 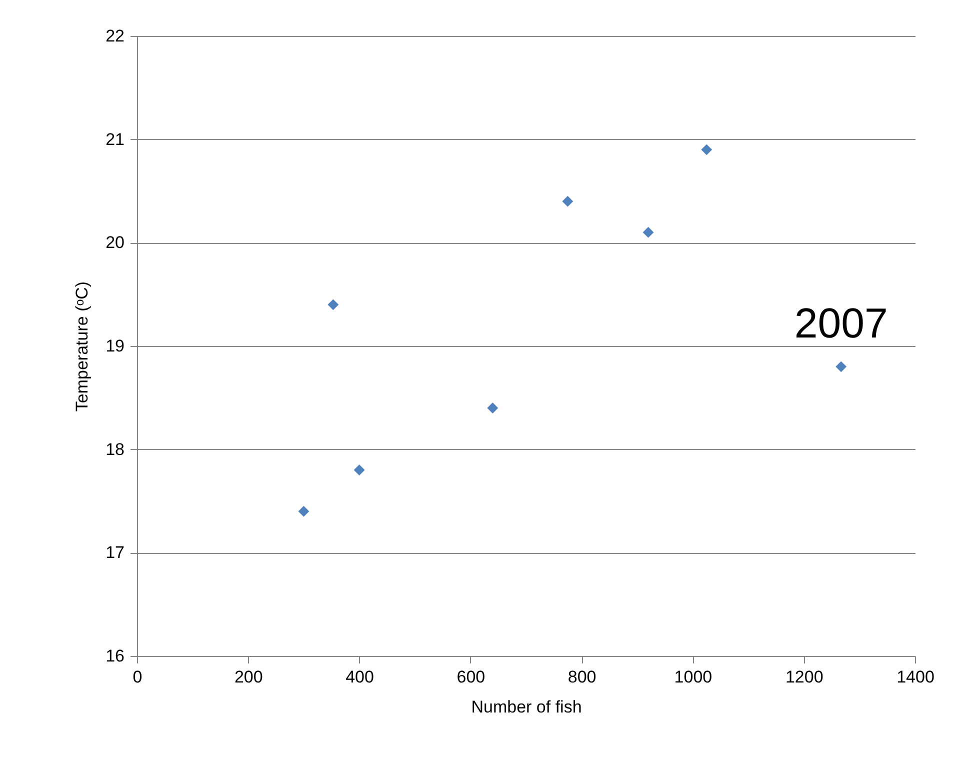 I want to click on y-axis-title: Temperature (ᵒC), so click(x=82, y=346).